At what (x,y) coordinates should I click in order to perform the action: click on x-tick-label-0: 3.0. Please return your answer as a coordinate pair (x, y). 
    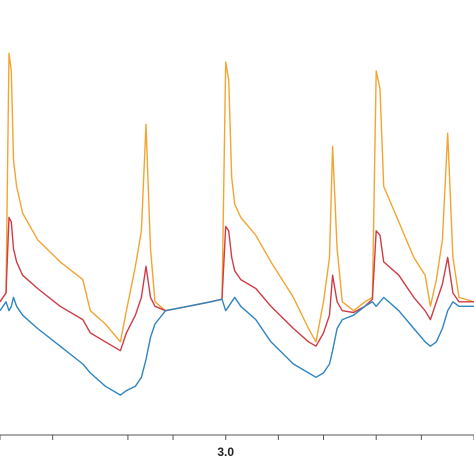
    Looking at the image, I should click on (225, 452).